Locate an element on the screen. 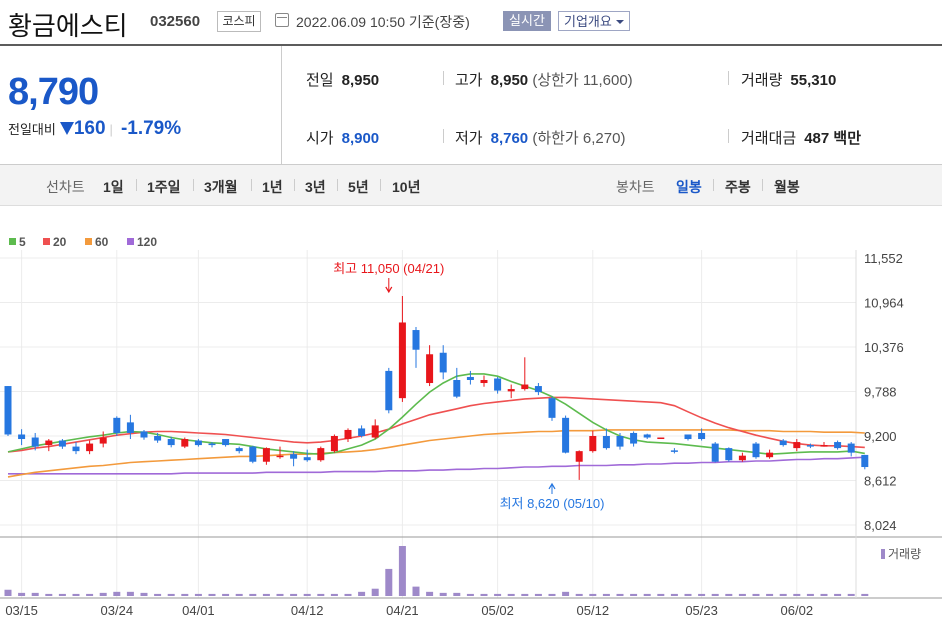 This screenshot has height=628, width=942. x-tick-label: 04/21 is located at coordinates (402, 610).